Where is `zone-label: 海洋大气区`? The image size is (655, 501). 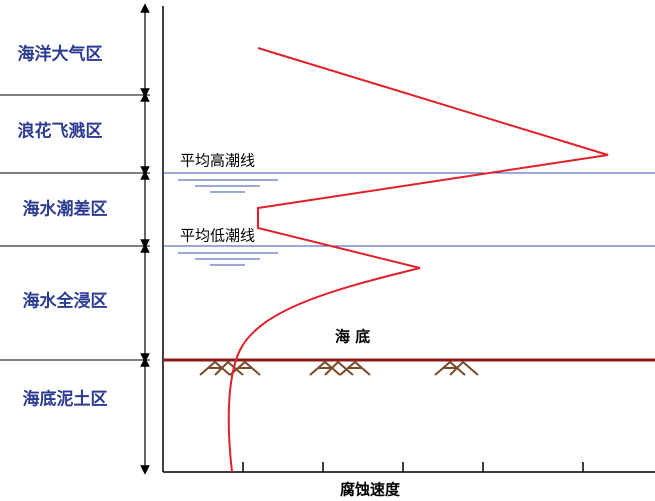 zone-label: 海洋大气区 is located at coordinates (60, 54).